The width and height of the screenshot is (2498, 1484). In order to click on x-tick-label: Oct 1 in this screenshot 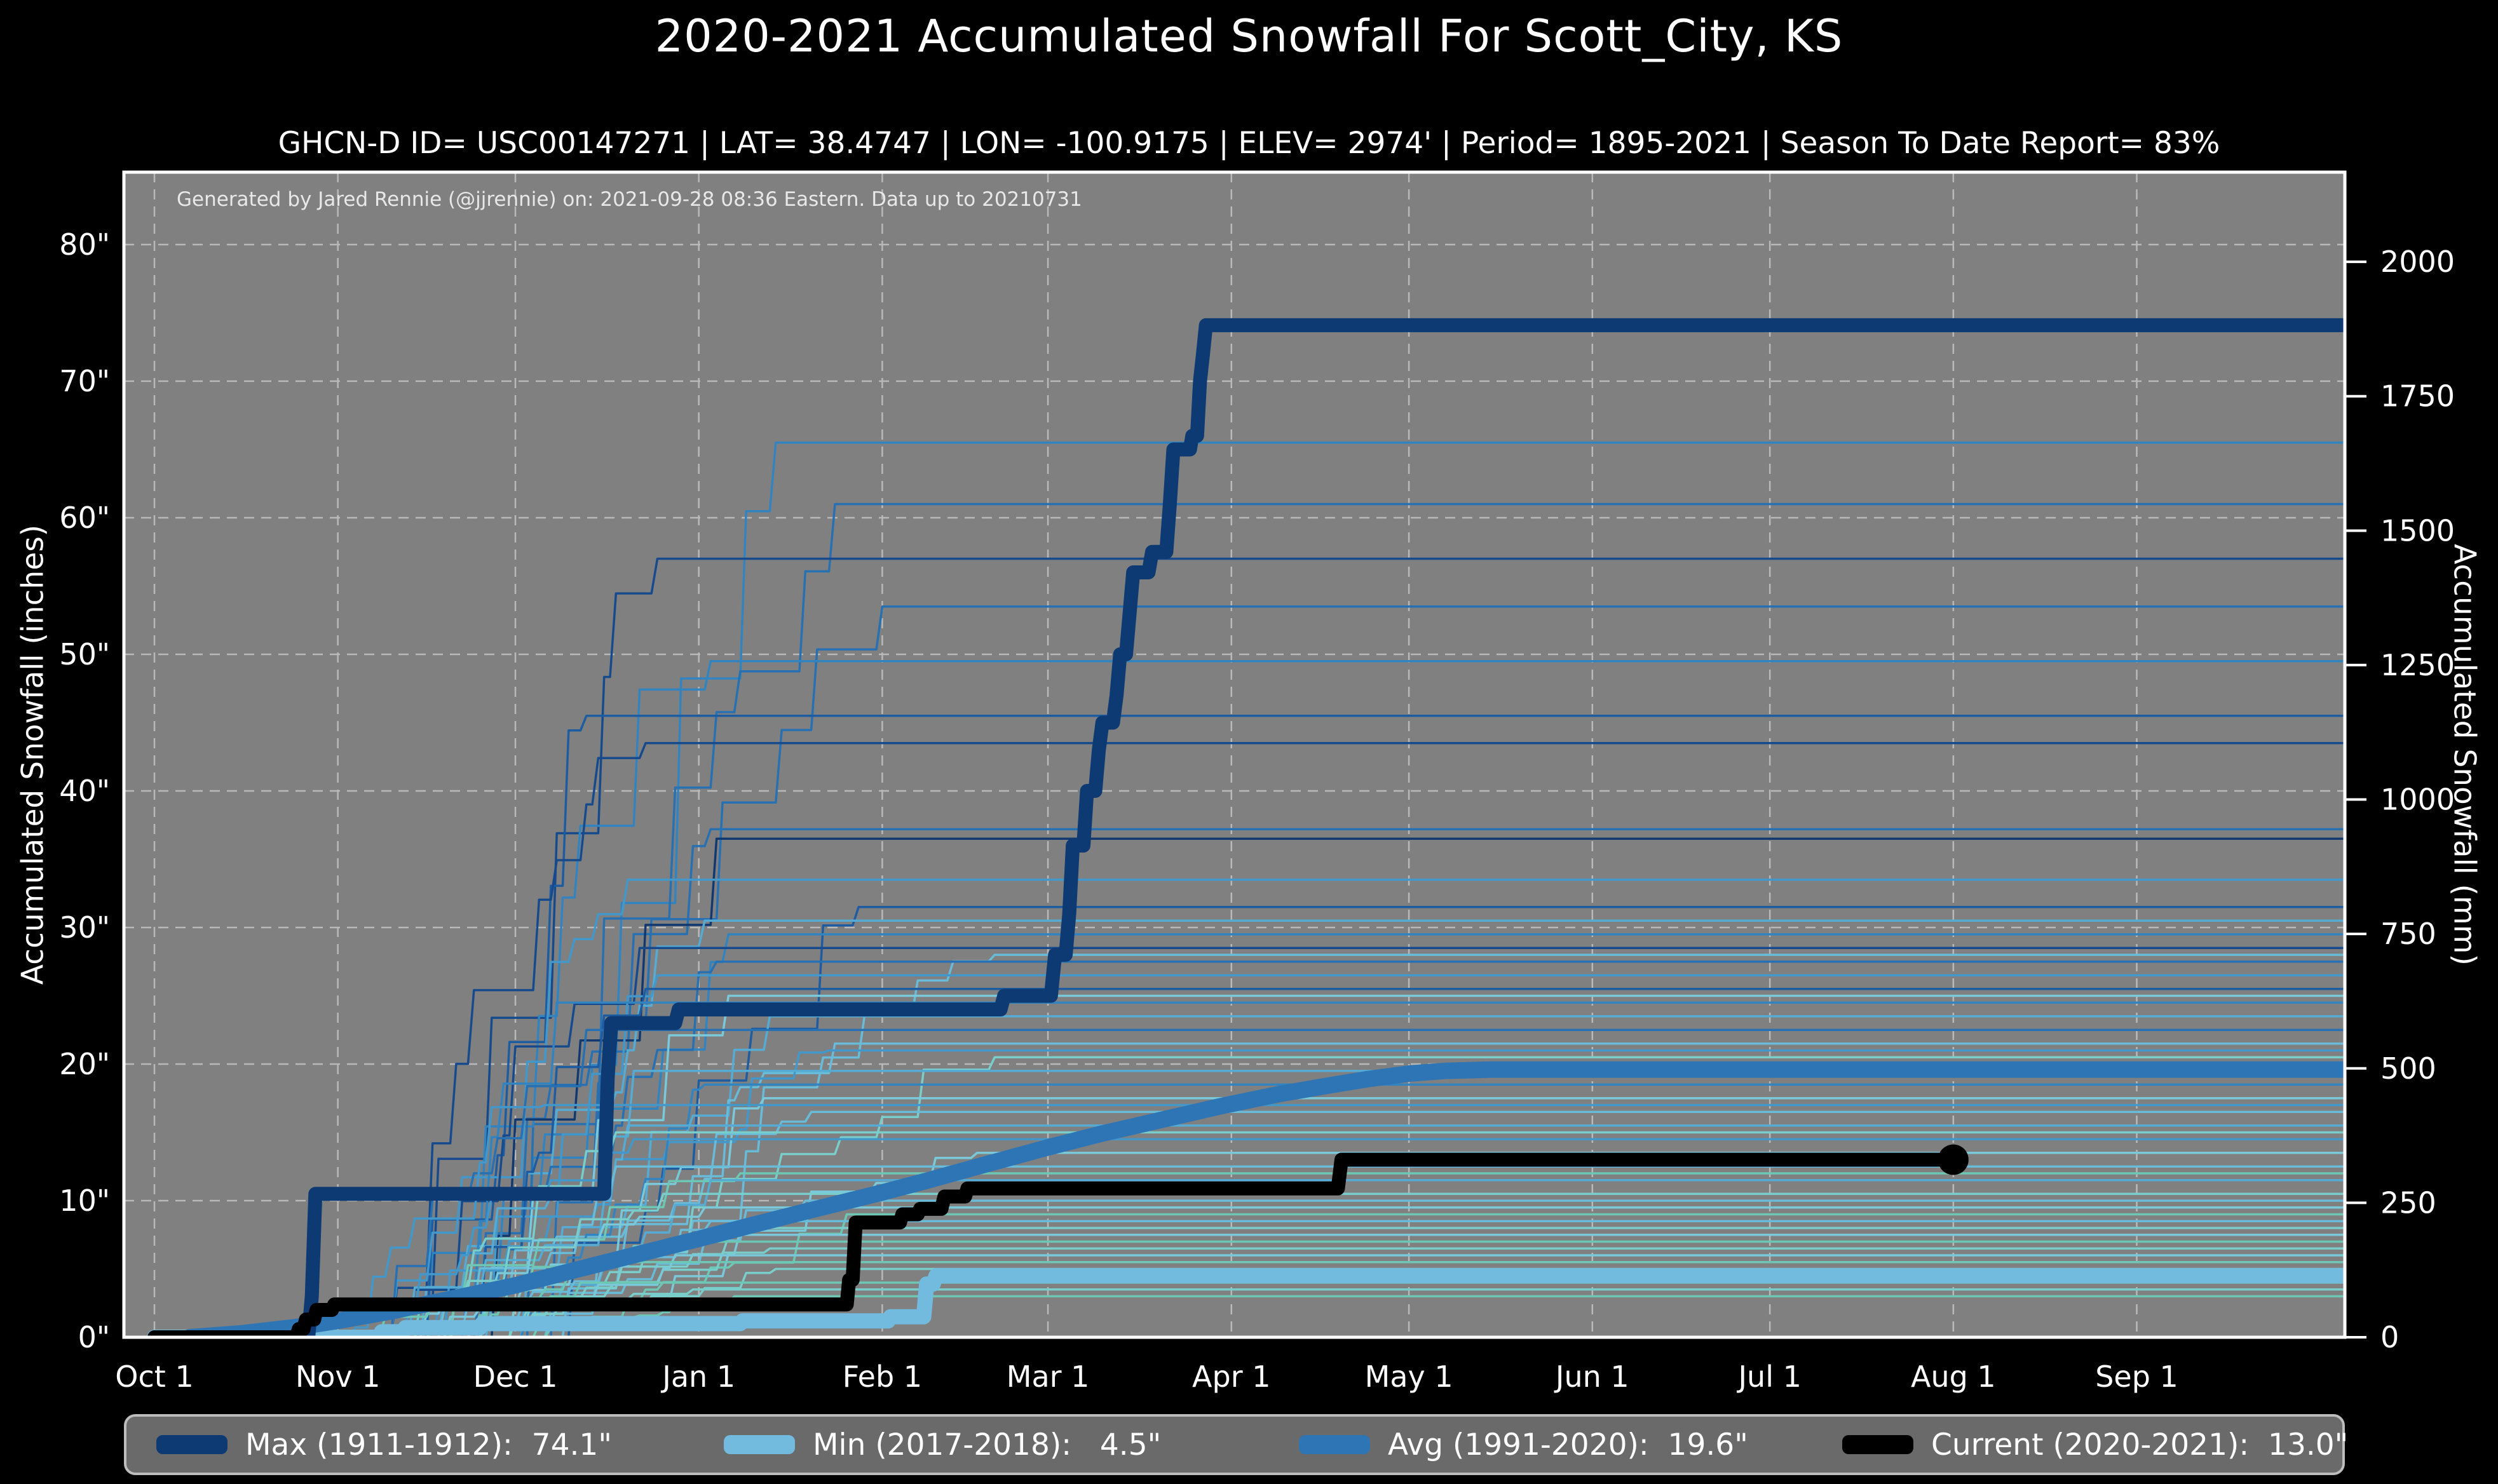, I will do `click(154, 1376)`.